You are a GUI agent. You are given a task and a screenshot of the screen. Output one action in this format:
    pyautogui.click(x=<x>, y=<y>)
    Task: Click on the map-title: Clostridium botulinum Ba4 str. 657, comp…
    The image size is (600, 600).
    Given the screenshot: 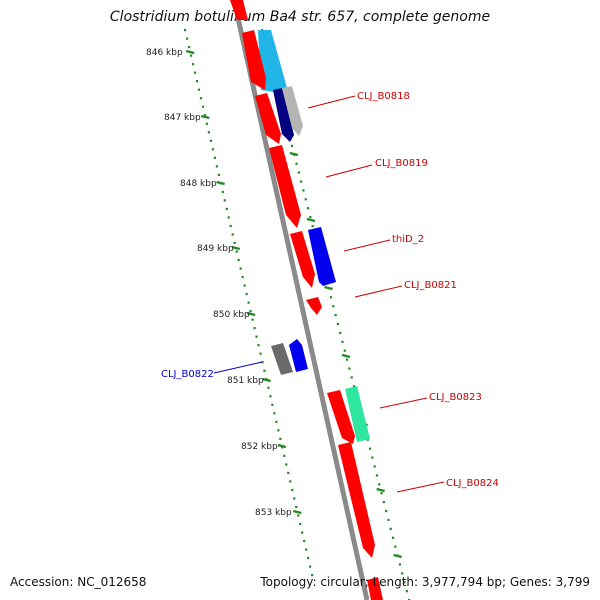 What is the action you would take?
    pyautogui.click(x=300, y=17)
    